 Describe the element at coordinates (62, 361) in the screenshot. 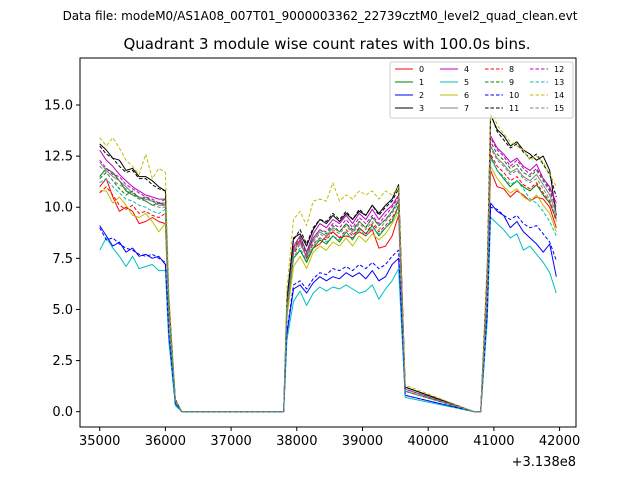

I see `y-tick-label: 2.5` at that location.